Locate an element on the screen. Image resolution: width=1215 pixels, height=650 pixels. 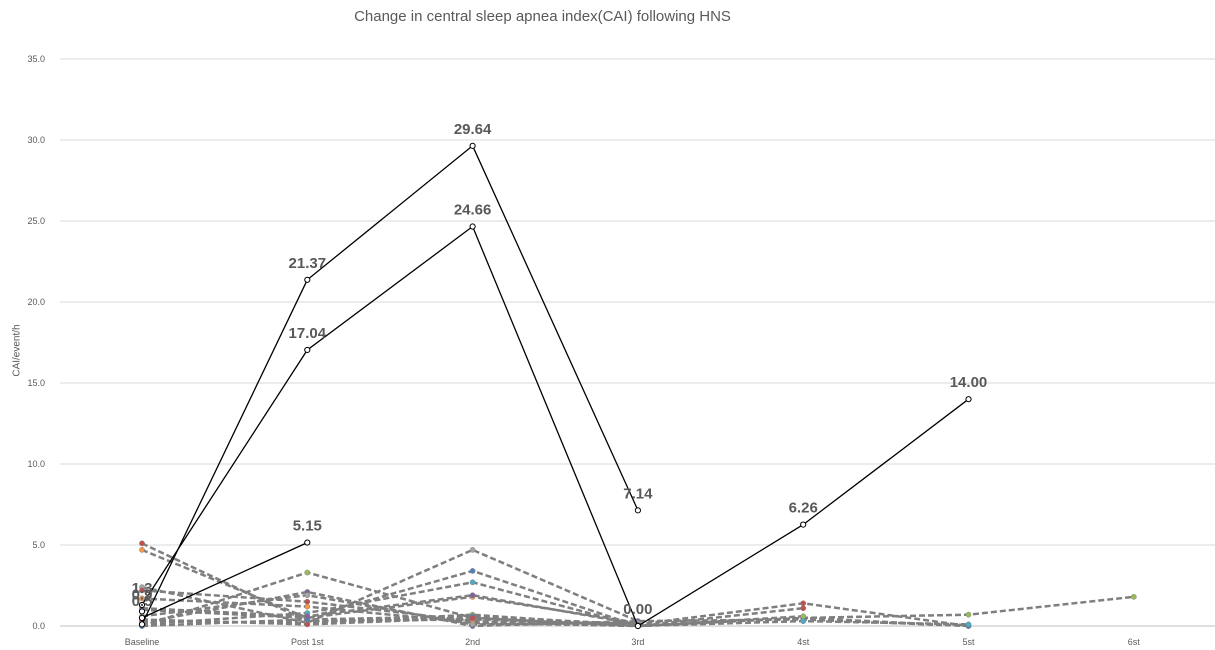
series-line-solid is located at coordinates (224, 580).